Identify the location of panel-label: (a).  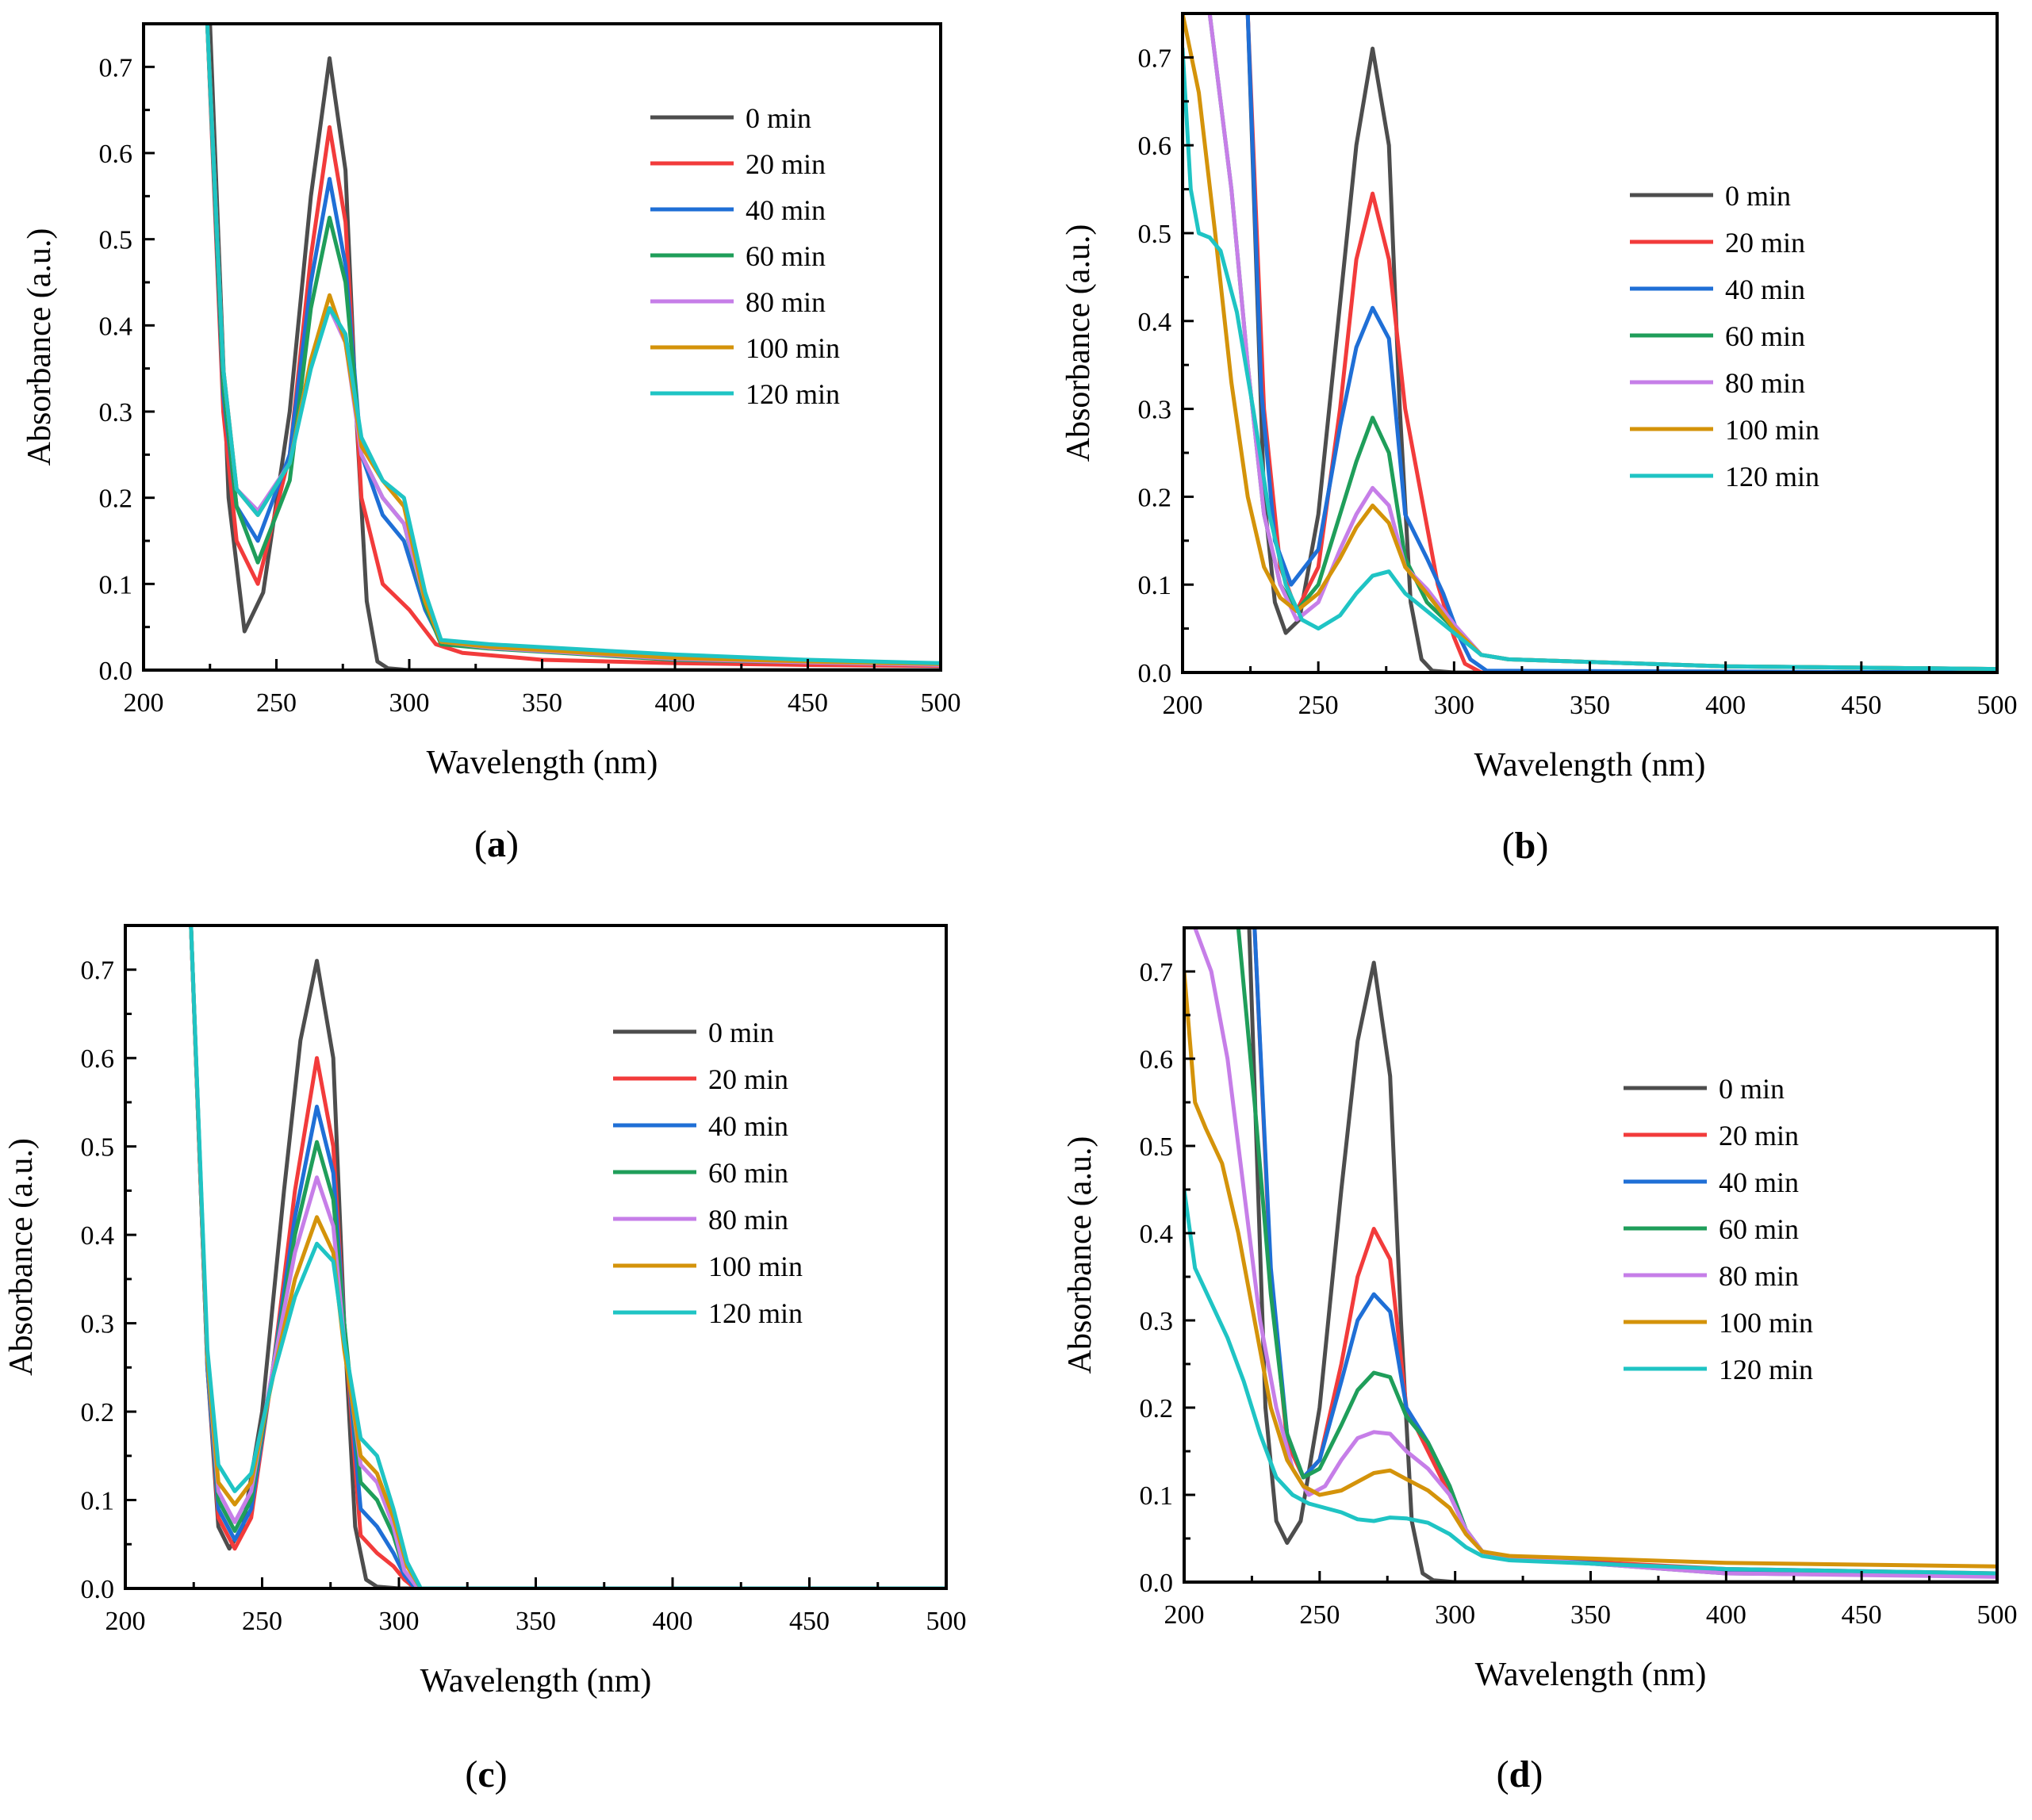
(496, 844).